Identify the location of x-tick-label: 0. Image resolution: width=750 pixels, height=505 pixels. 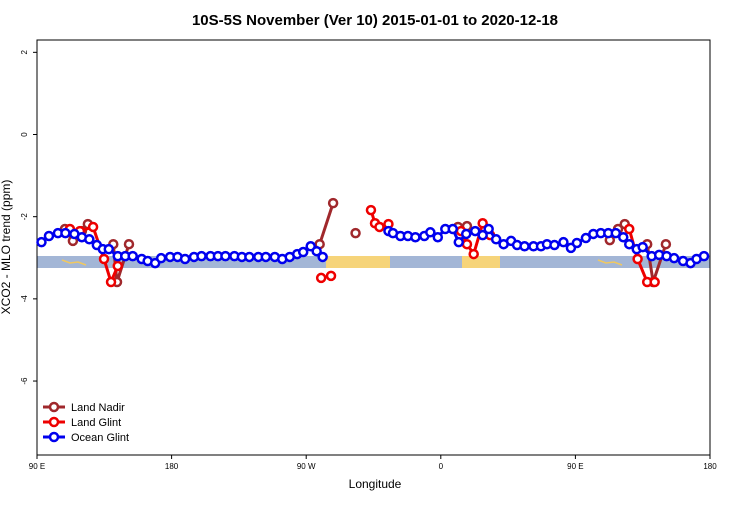
(441, 466).